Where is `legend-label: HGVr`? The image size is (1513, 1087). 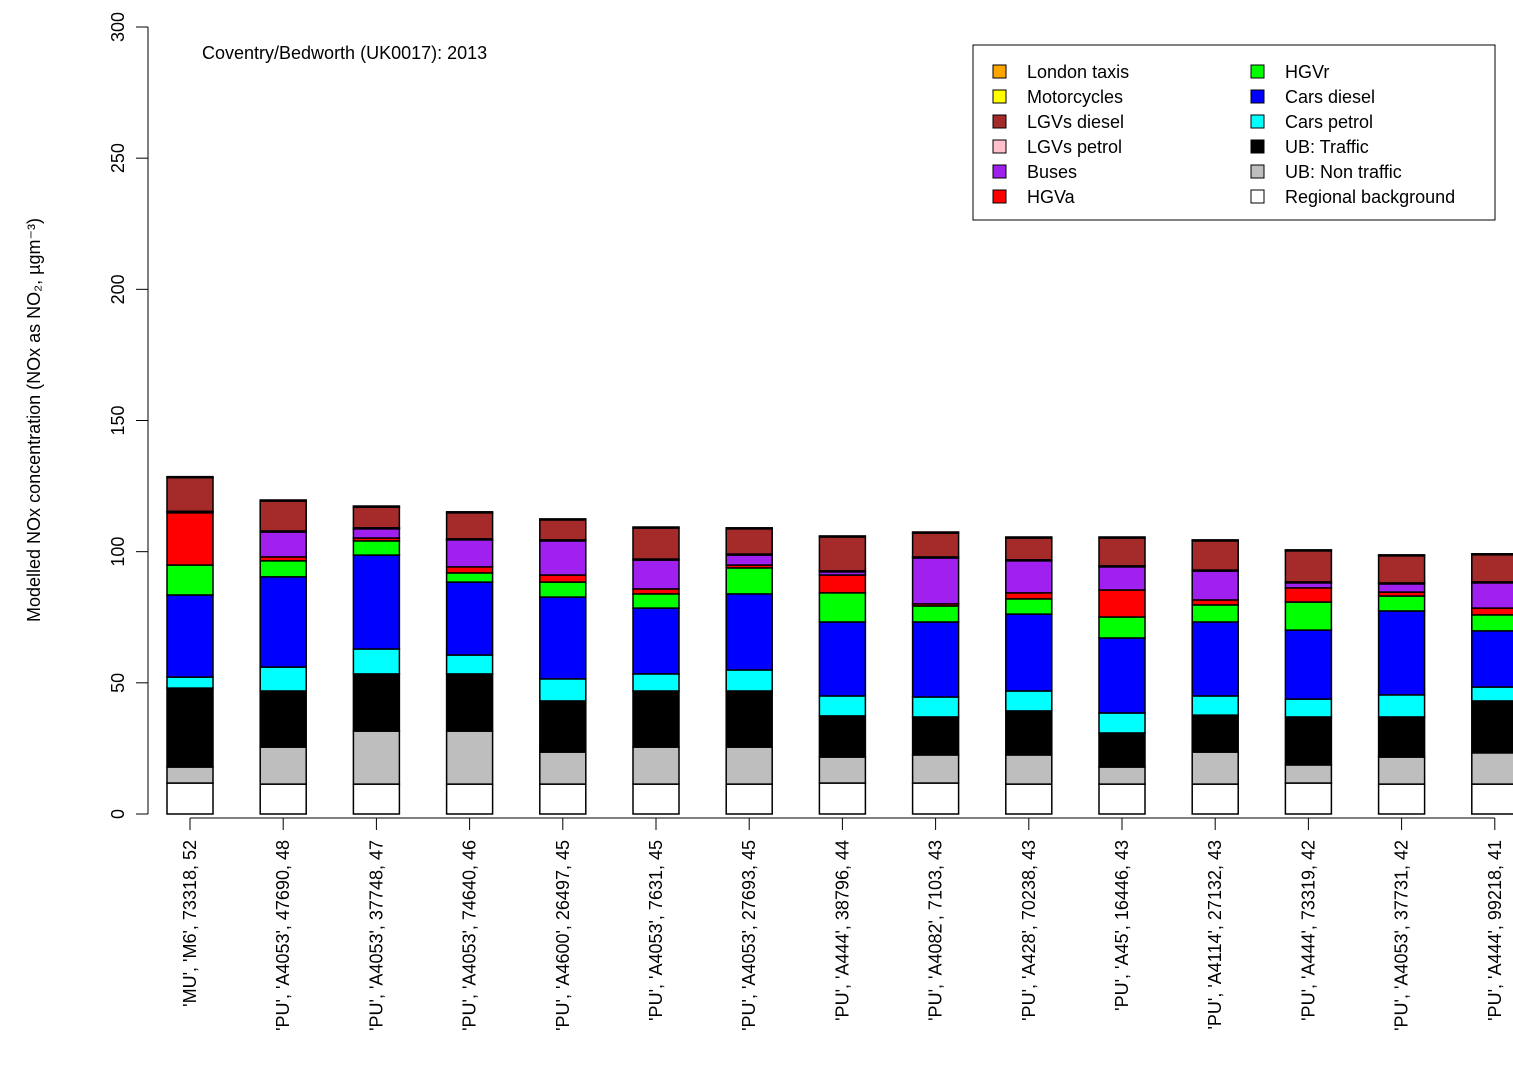 legend-label: HGVr is located at coordinates (1307, 72).